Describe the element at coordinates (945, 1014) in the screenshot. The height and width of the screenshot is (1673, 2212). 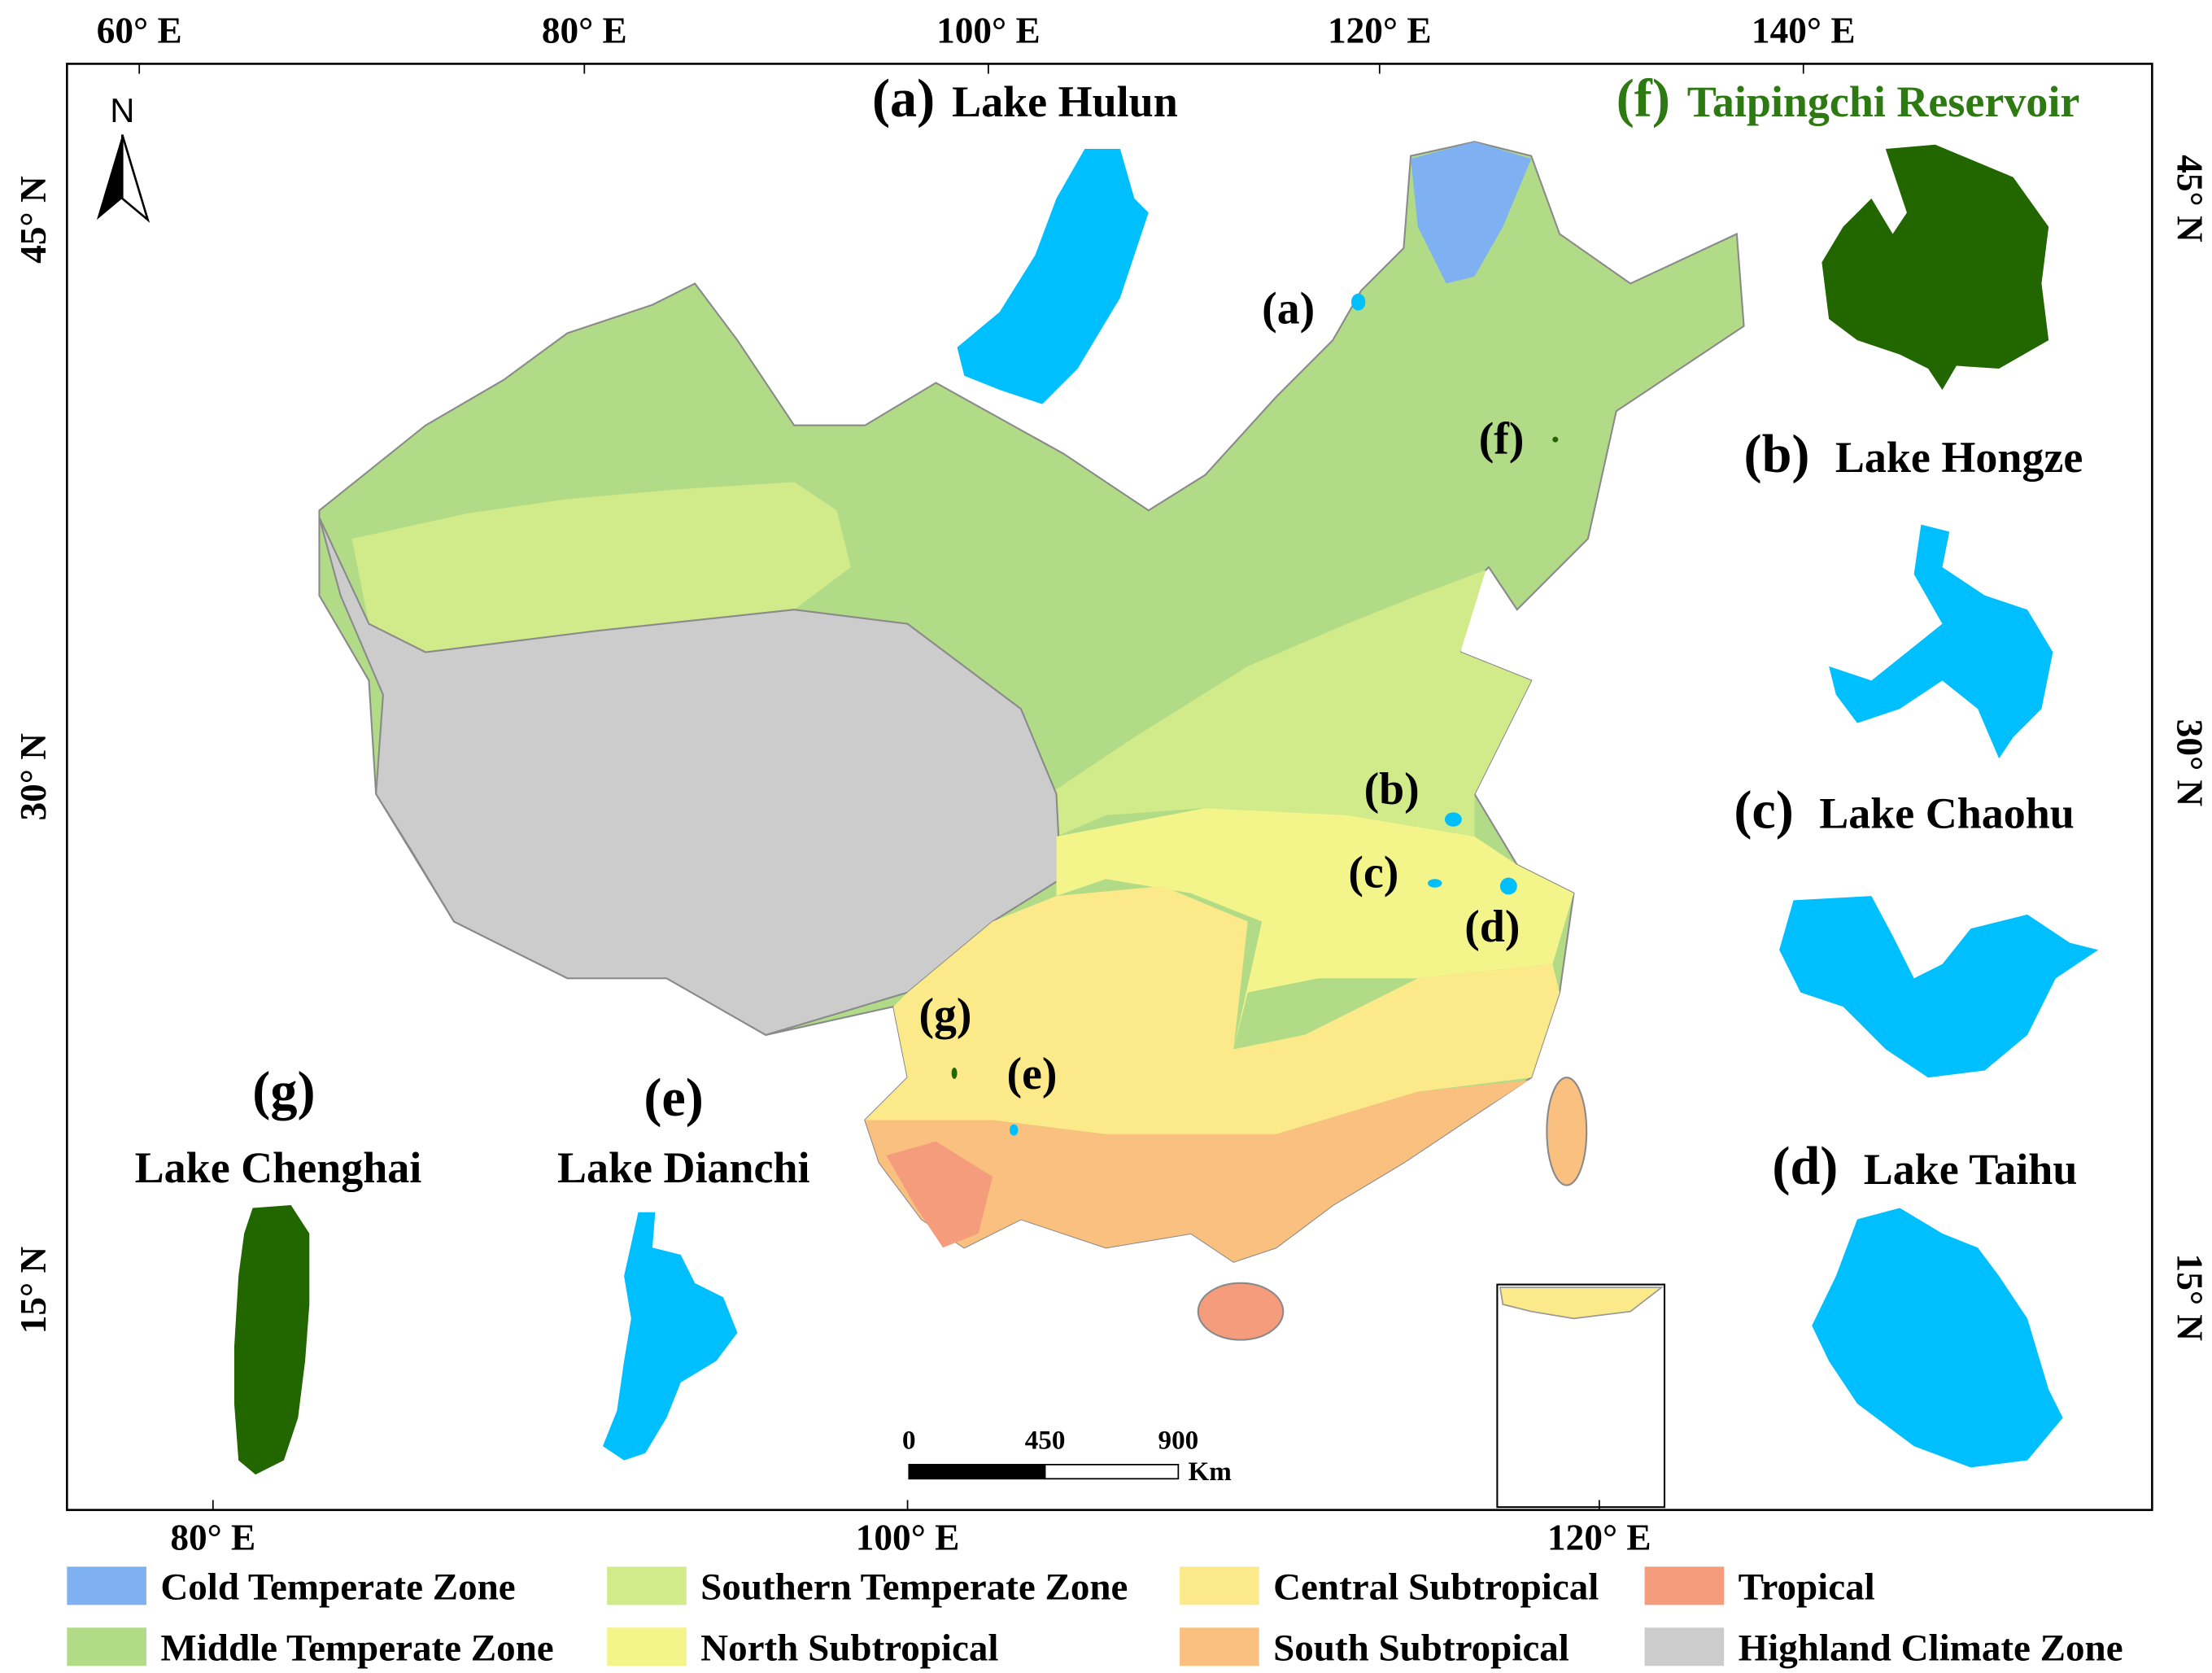
I see `map-marker: (g)` at that location.